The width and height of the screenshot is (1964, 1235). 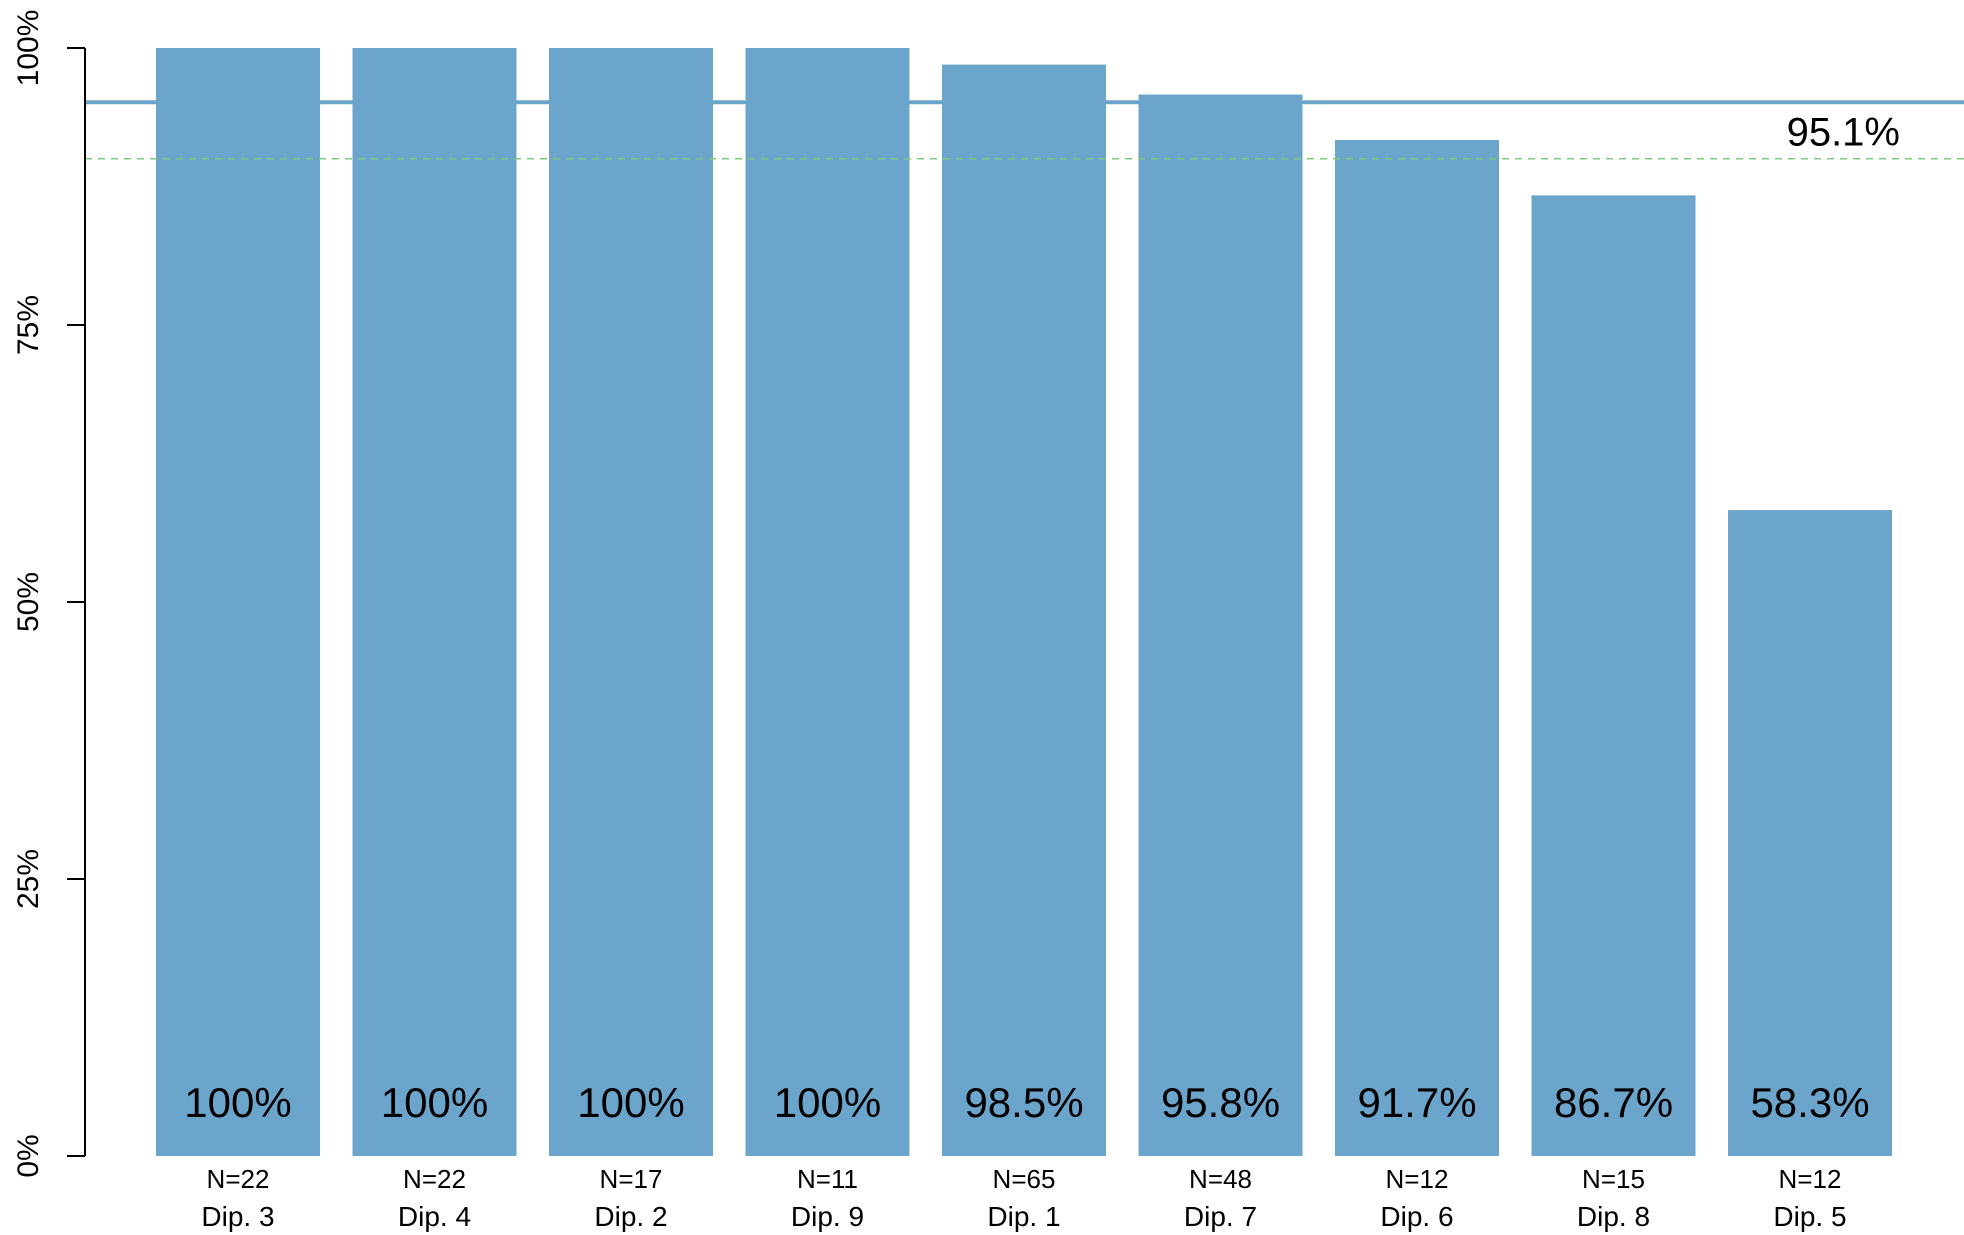 What do you see at coordinates (1416, 1102) in the screenshot?
I see `bar-value-label: 91.7%` at bounding box center [1416, 1102].